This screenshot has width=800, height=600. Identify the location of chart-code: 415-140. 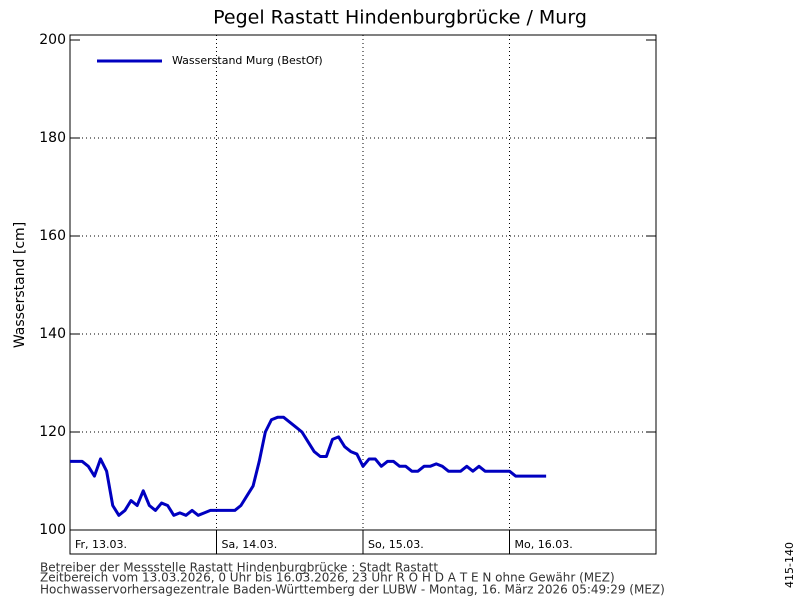
(789, 565).